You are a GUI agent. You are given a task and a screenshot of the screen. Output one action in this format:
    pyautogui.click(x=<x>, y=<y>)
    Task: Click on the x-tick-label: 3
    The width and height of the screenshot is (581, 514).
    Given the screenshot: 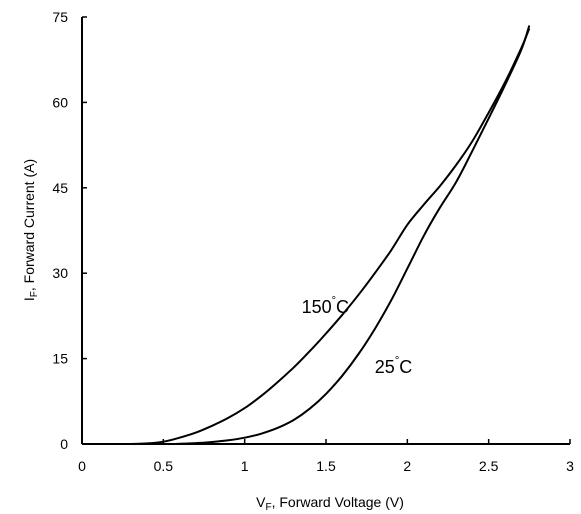 What is the action you would take?
    pyautogui.click(x=570, y=466)
    